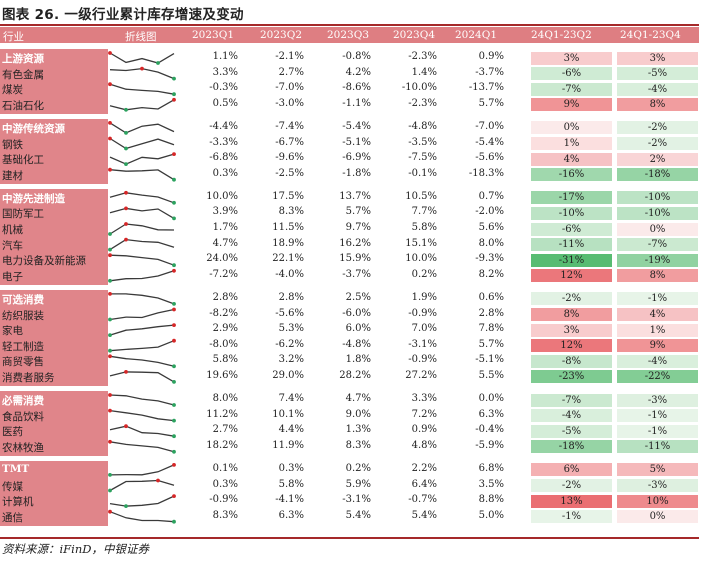 The image size is (701, 576). What do you see at coordinates (23, 299) in the screenshot?
I see `group-name: 可选消费` at bounding box center [23, 299].